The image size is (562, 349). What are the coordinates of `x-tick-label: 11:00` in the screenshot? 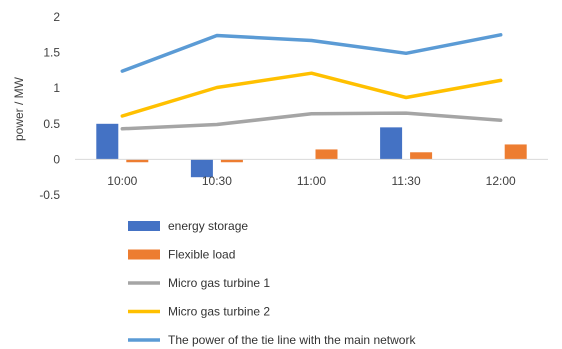 It's located at (311, 181).